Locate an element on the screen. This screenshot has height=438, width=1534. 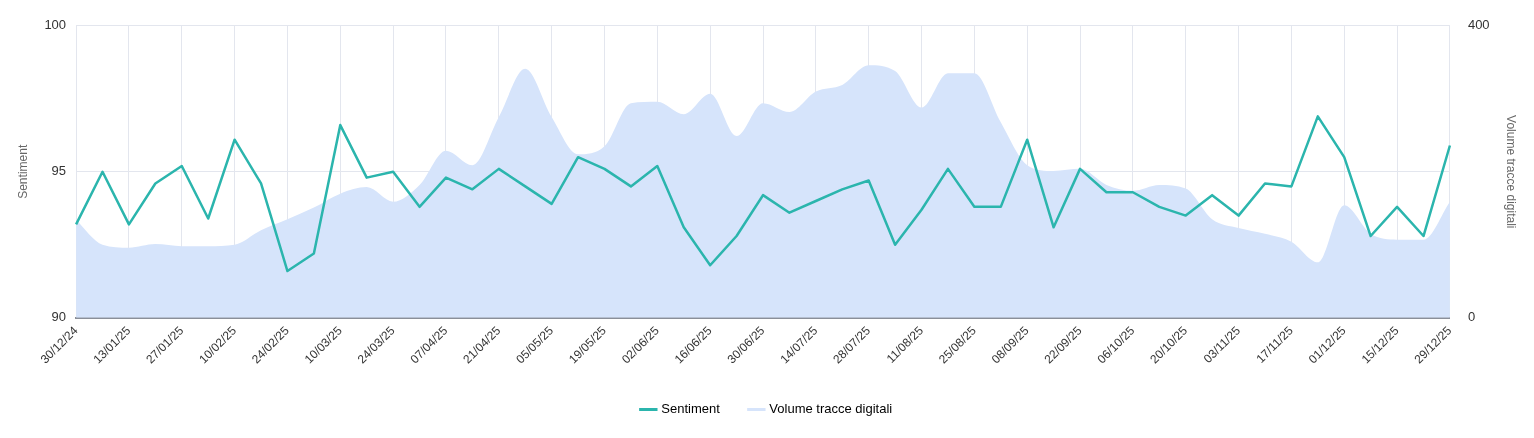
legend-label: Sentiment is located at coordinates (691, 409).